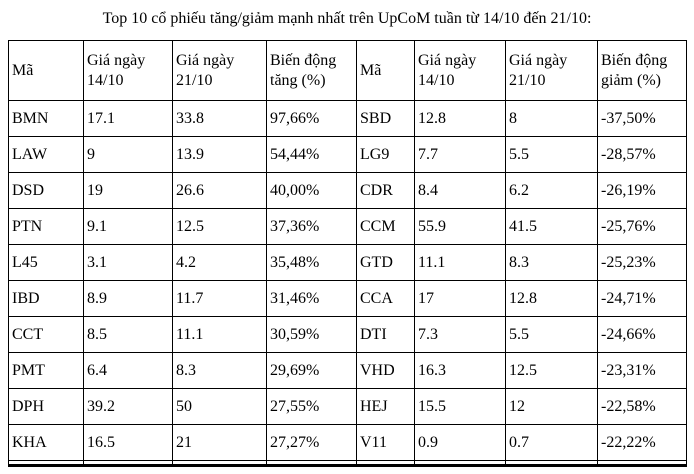 This screenshot has height=474, width=694. Describe the element at coordinates (551, 406) in the screenshot. I see `cell-price-end: 12` at that location.